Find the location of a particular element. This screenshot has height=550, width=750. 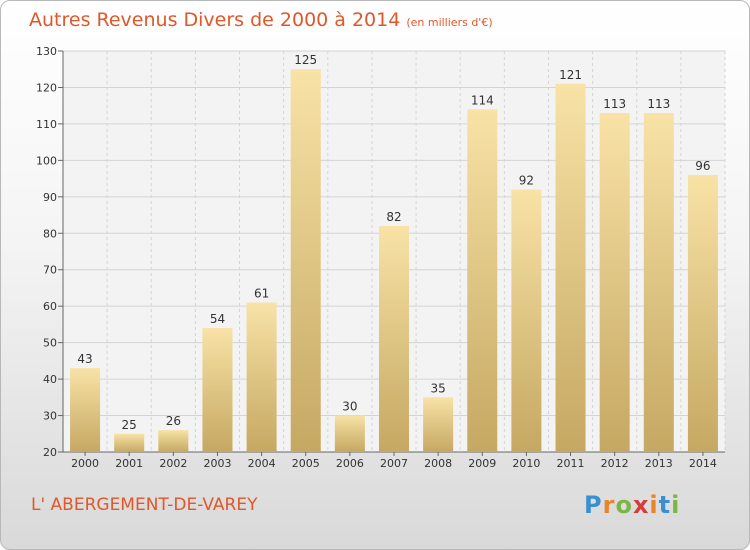

y-tick-label: 70 is located at coordinates (50, 270).